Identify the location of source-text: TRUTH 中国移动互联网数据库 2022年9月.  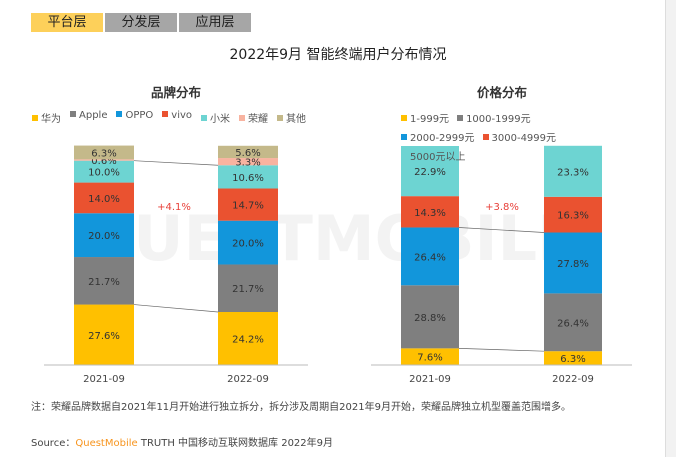
(237, 443).